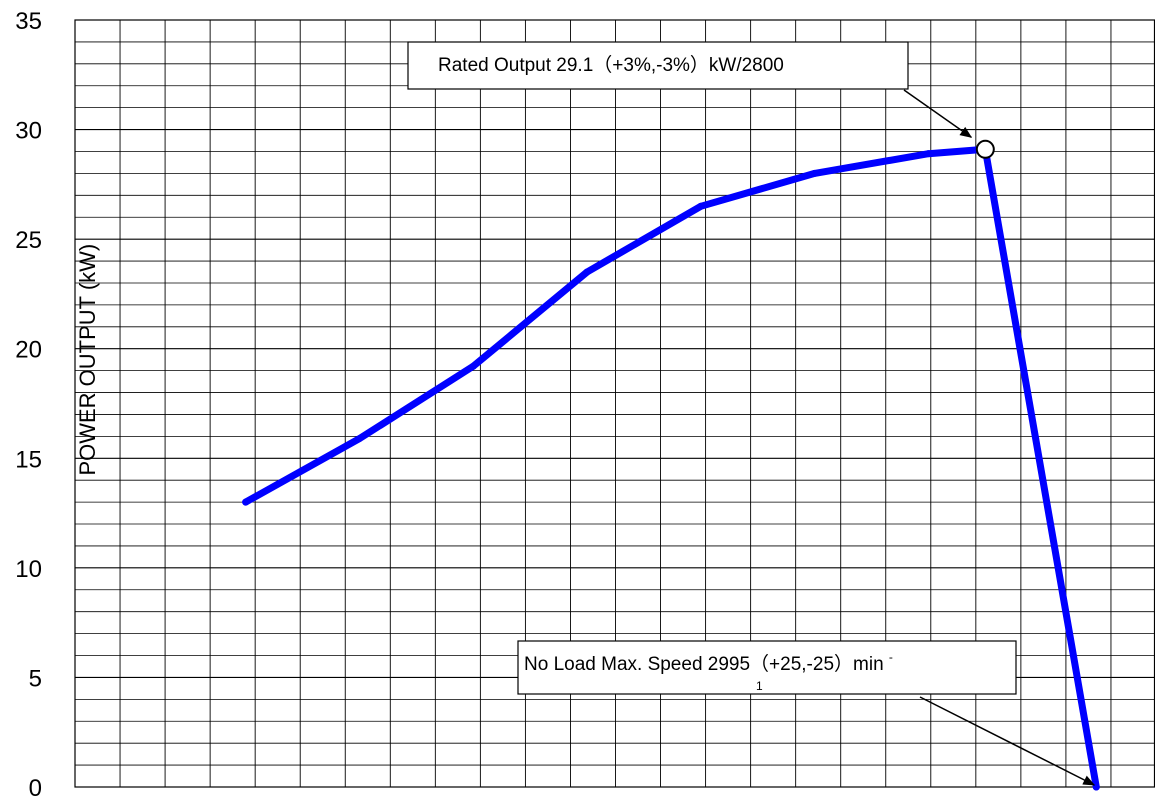  Describe the element at coordinates (28, 350) in the screenshot. I see `y-tick-label: 20` at that location.